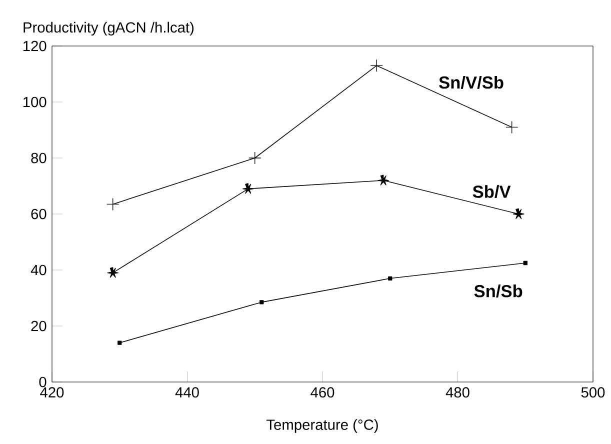 The width and height of the screenshot is (611, 444). What do you see at coordinates (187, 392) in the screenshot?
I see `x-tick-label: 440` at bounding box center [187, 392].